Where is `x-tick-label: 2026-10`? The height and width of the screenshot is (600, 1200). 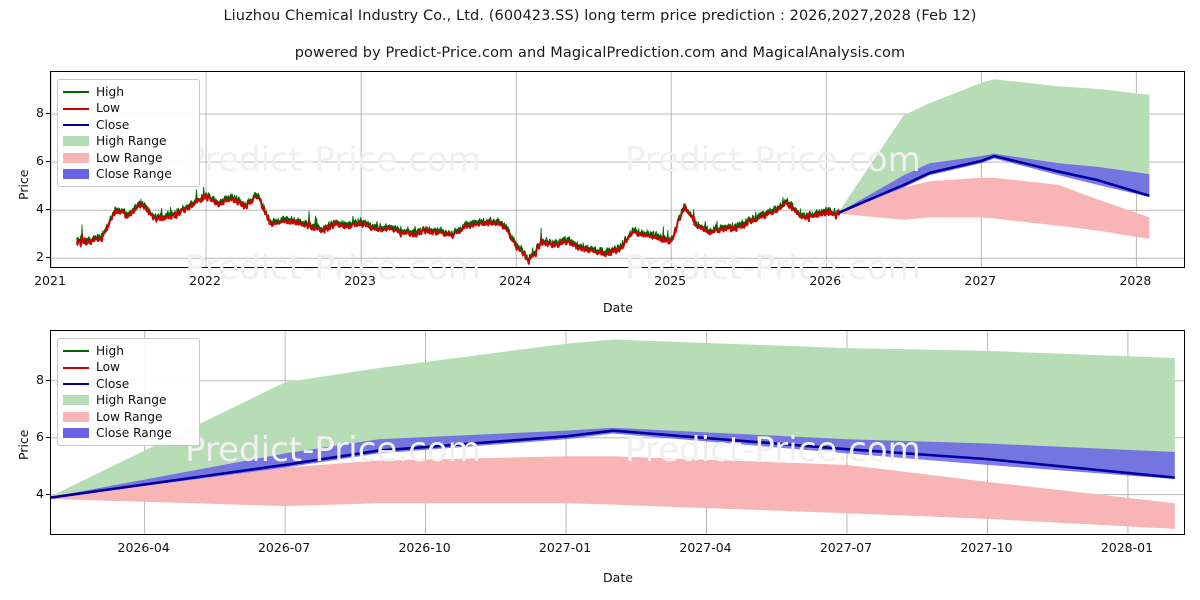 x-tick-label: 2026-10 is located at coordinates (424, 547).